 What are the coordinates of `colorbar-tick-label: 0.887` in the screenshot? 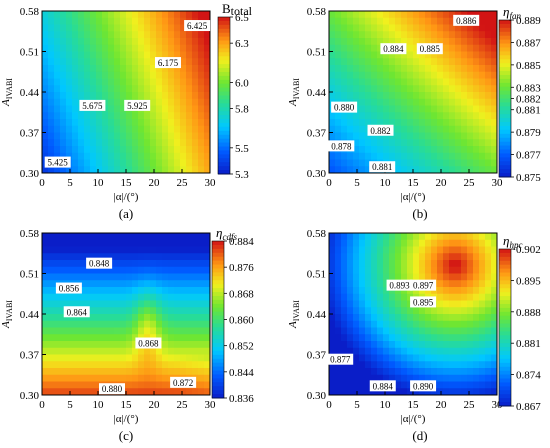 It's located at (528, 43).